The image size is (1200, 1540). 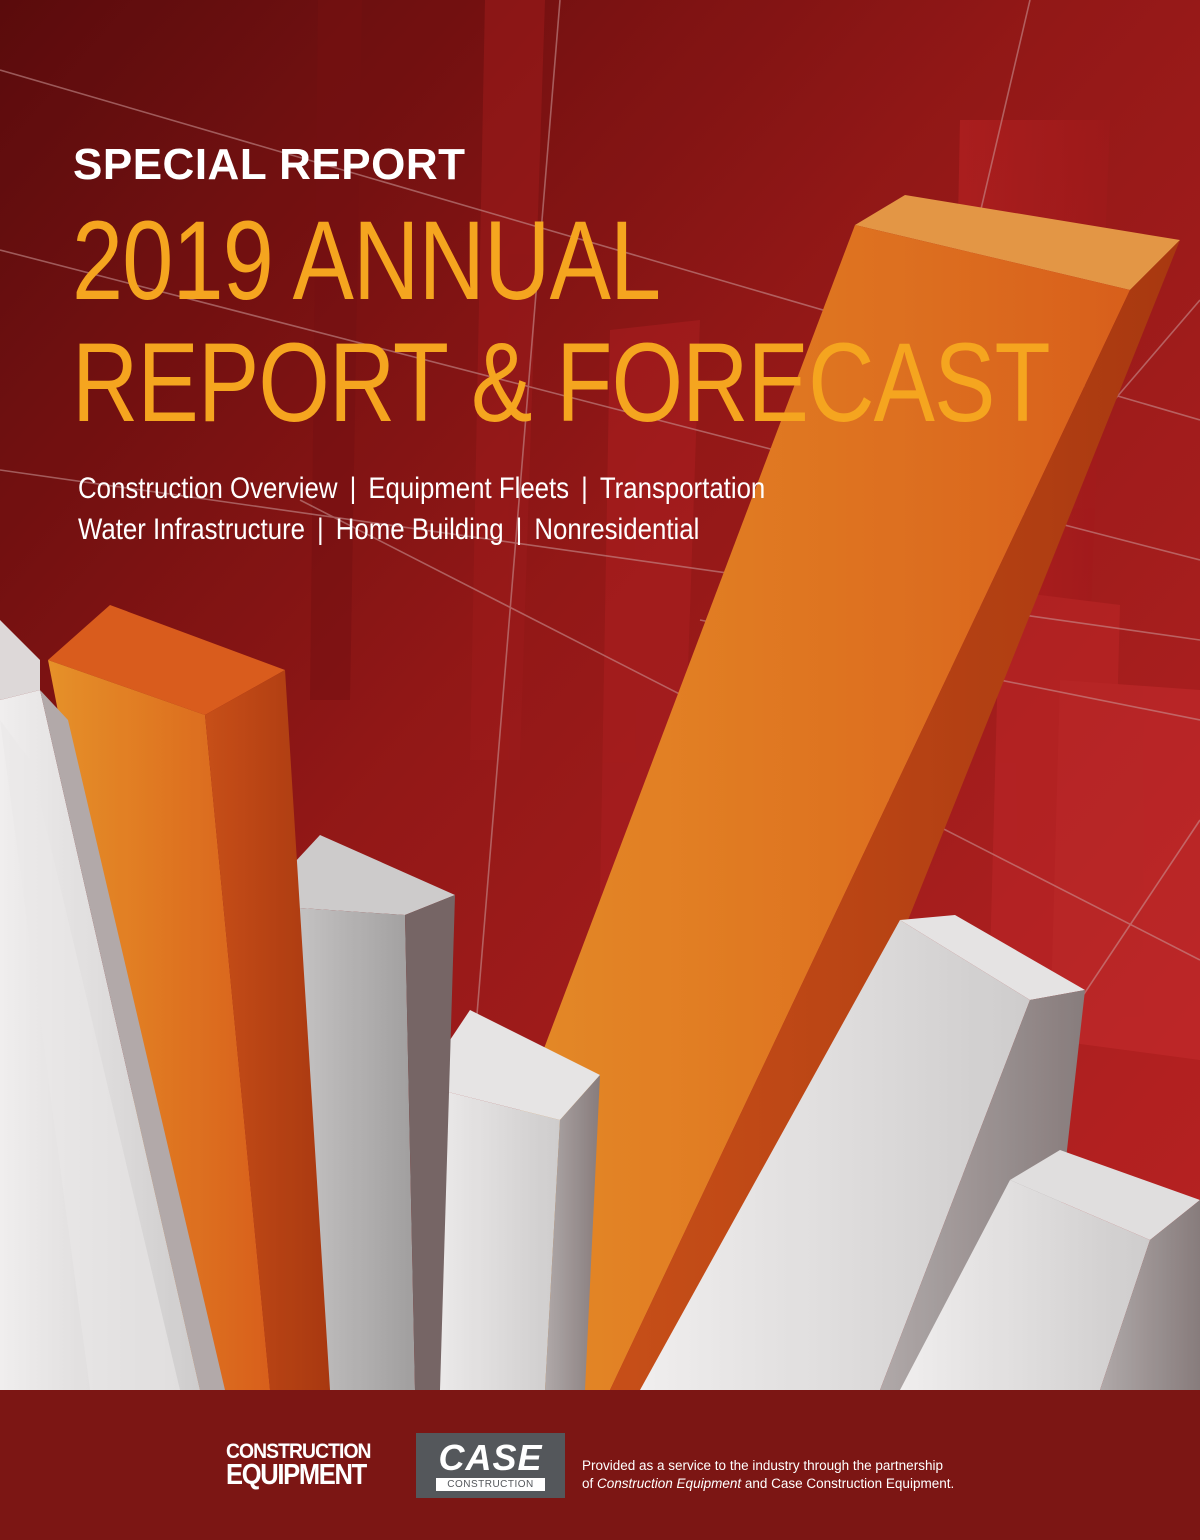 What do you see at coordinates (269, 164) in the screenshot?
I see `special-report-kicker: SPECIAL REPORT` at bounding box center [269, 164].